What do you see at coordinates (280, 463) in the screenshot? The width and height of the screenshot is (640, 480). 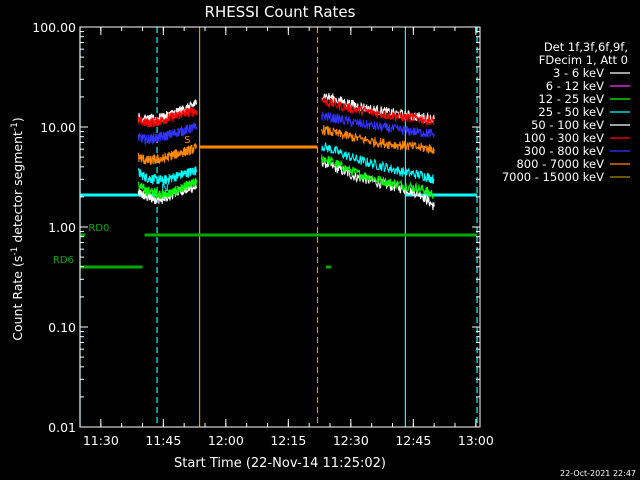 I see `x-axis-label: Start Time (22-Nov-14 11:25:02)` at bounding box center [280, 463].